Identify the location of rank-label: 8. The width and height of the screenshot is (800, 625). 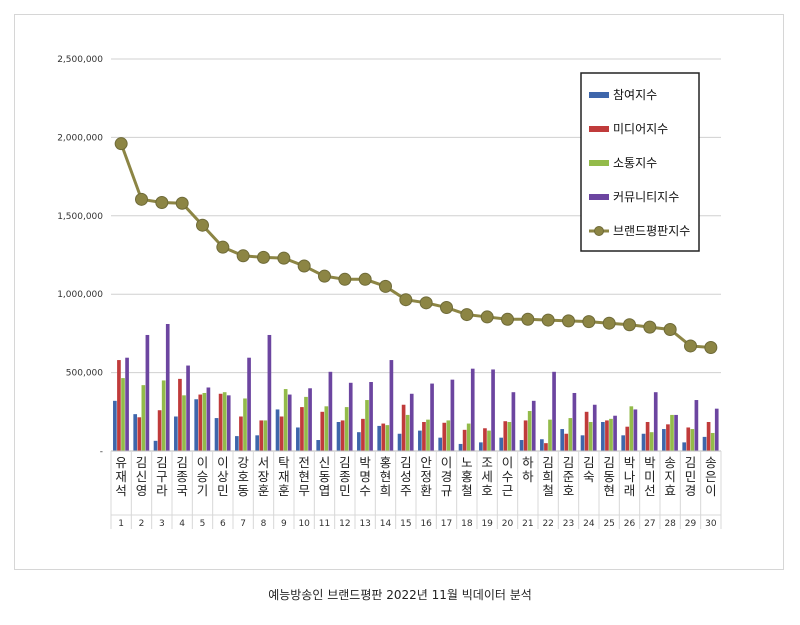
(264, 524).